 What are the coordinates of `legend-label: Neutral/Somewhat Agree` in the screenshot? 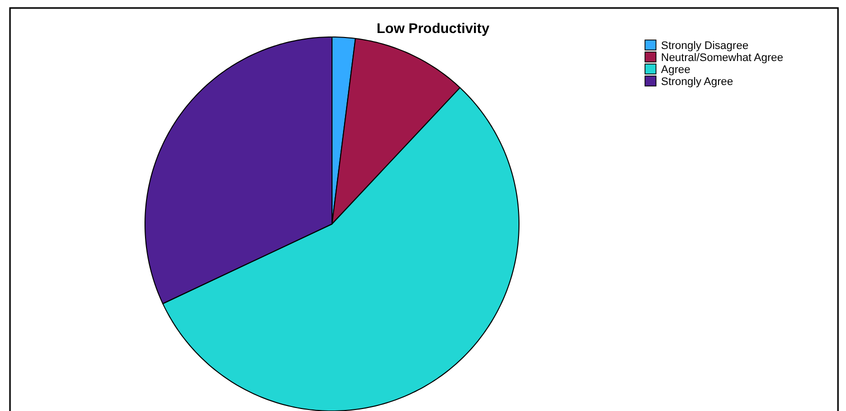 It's located at (722, 58).